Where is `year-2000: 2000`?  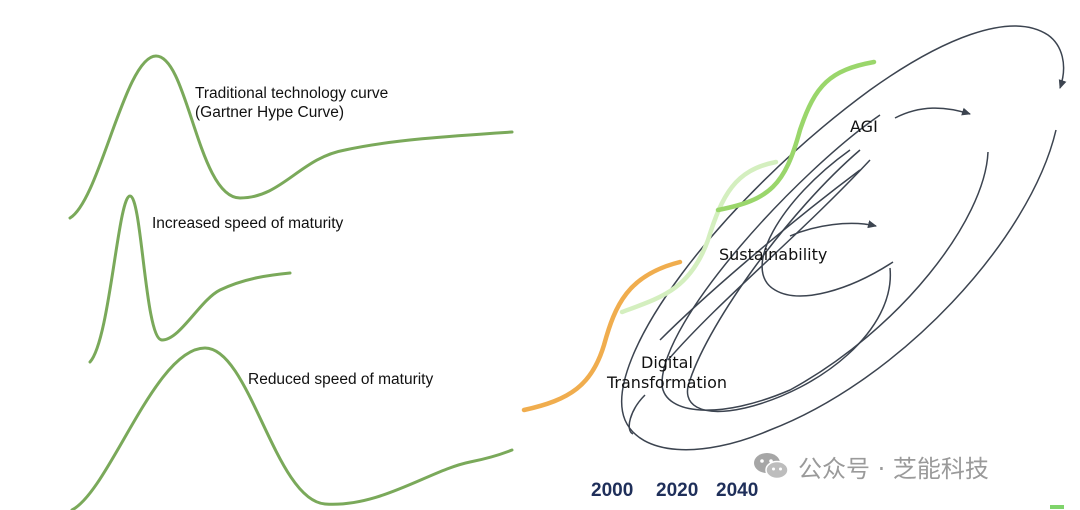
year-2000: 2000 is located at coordinates (612, 490).